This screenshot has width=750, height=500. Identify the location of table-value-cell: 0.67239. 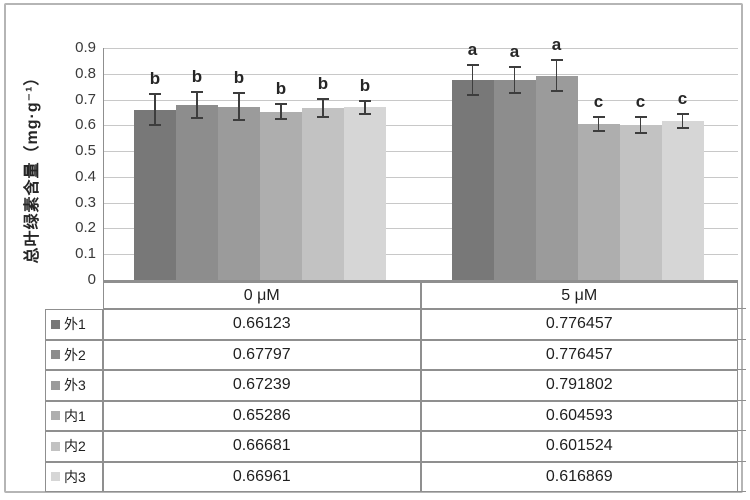
(262, 385).